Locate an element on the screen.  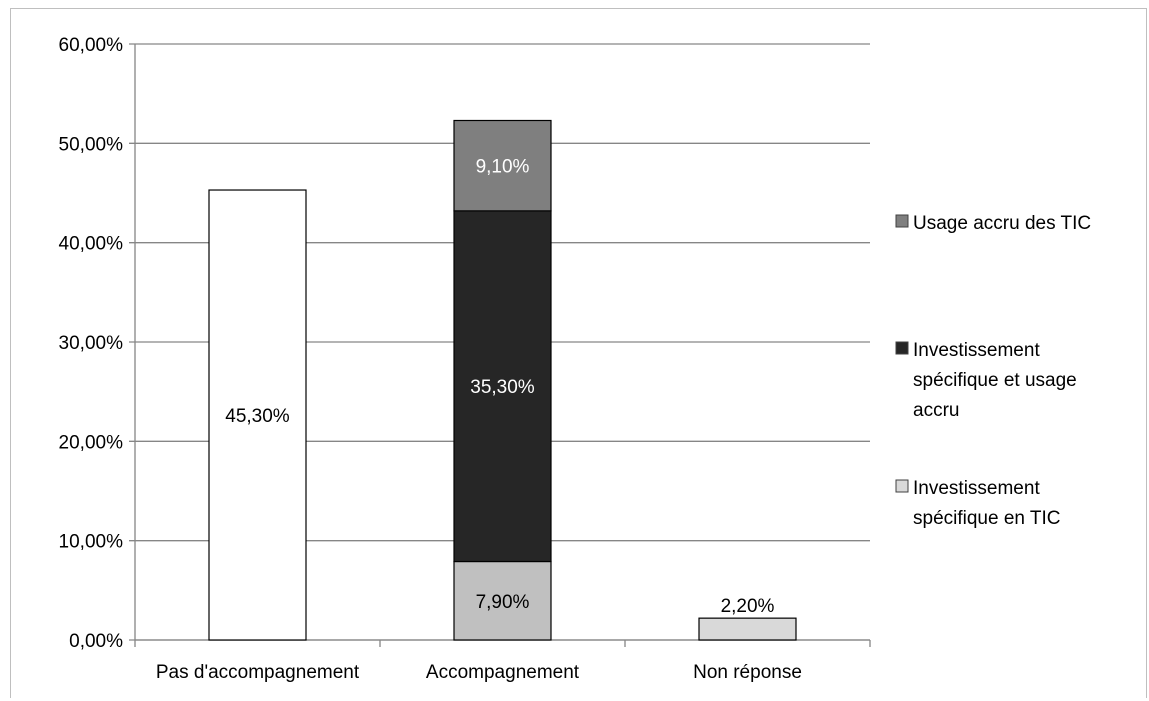
data-label: 9,10% is located at coordinates (503, 167).